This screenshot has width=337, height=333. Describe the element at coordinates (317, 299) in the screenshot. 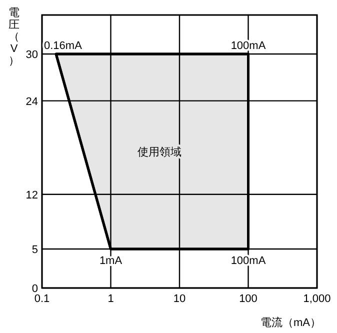

I see `x-tick-label: 1,000` at that location.